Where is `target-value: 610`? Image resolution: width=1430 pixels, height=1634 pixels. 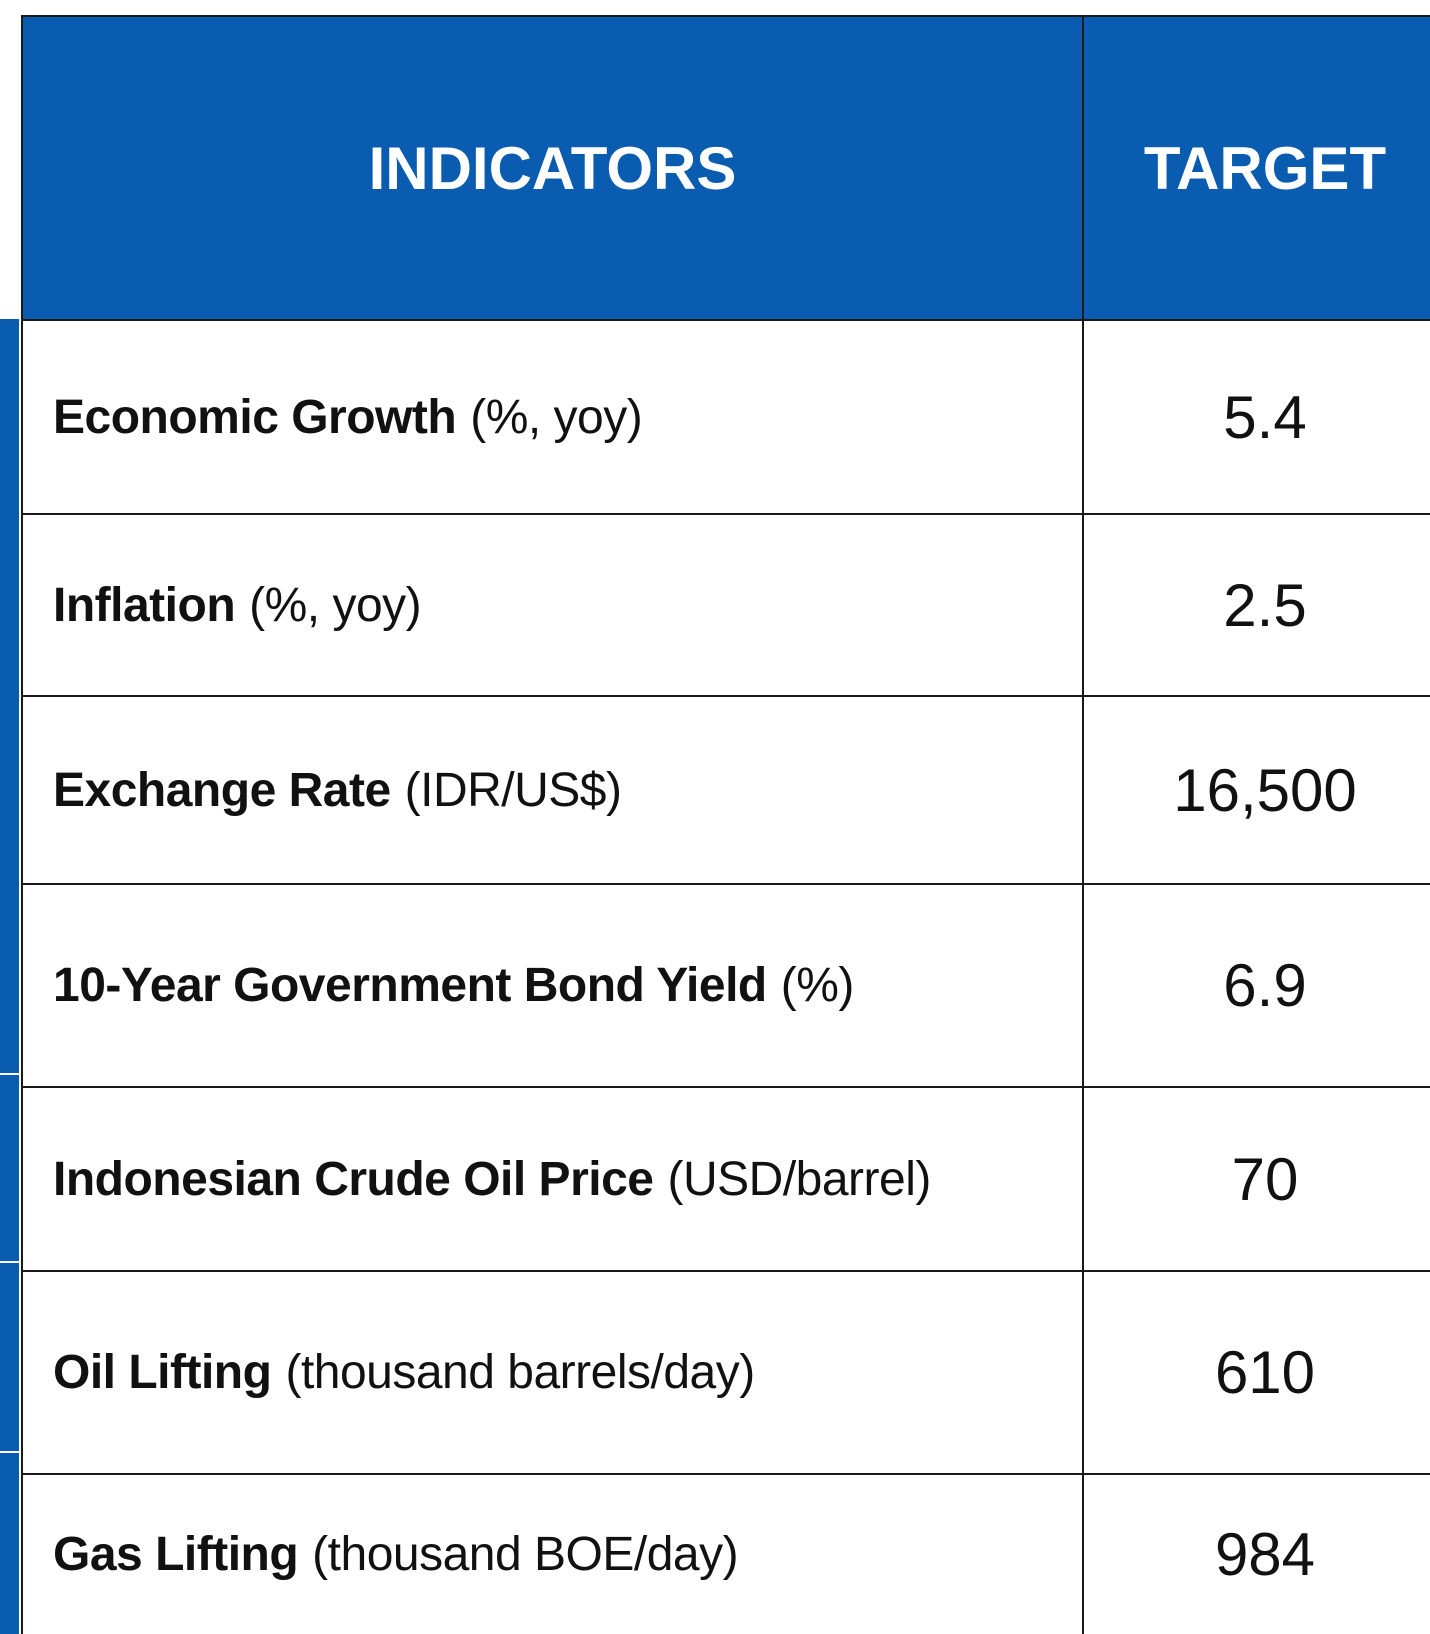
target-value: 610 is located at coordinates (1265, 1372).